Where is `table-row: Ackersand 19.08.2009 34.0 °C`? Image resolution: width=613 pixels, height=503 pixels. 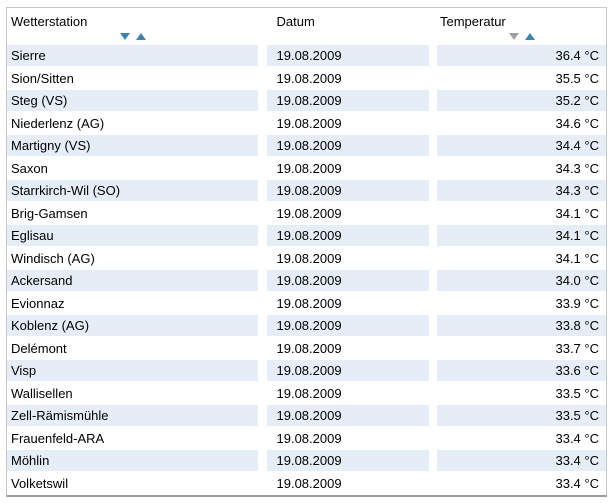
table-row: Ackersand 19.08.2009 34.0 °C is located at coordinates (306, 281).